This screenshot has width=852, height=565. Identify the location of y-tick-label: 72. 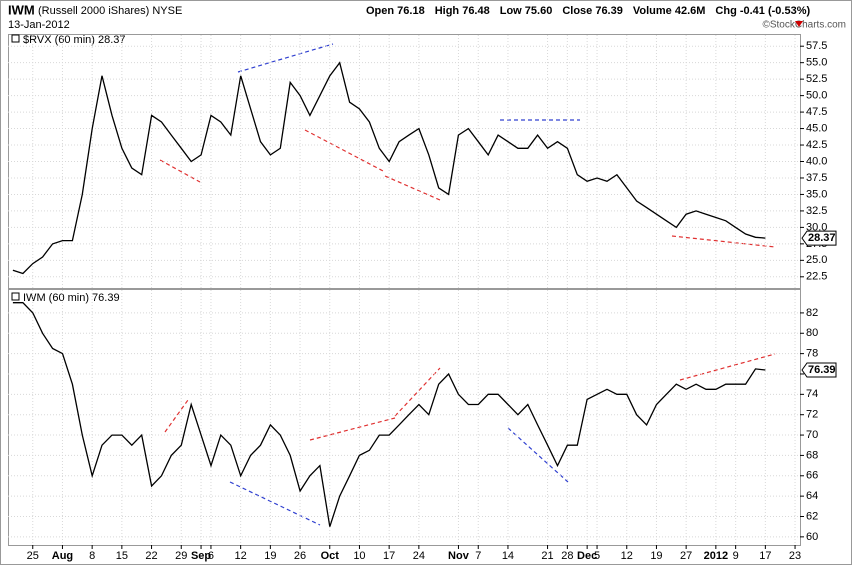
(812, 415).